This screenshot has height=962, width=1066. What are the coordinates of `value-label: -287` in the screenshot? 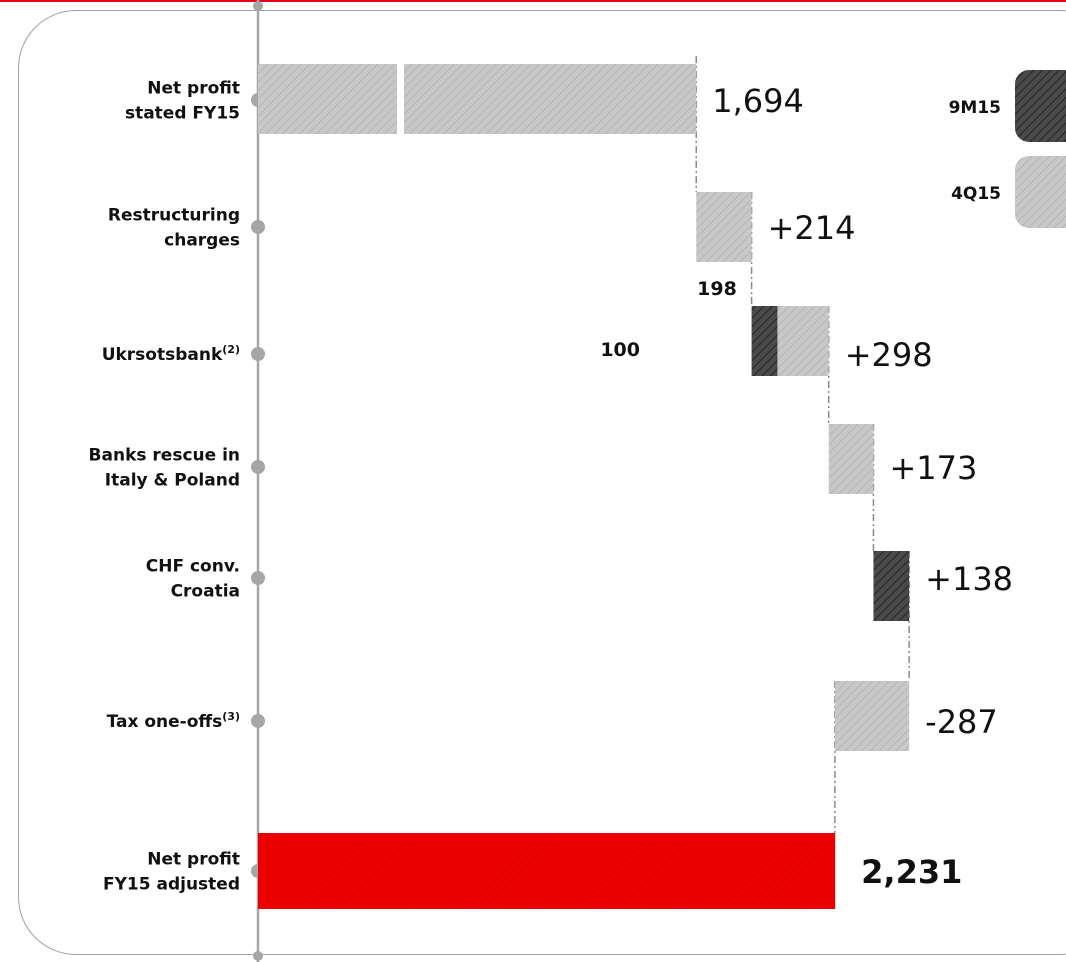 It's located at (961, 722).